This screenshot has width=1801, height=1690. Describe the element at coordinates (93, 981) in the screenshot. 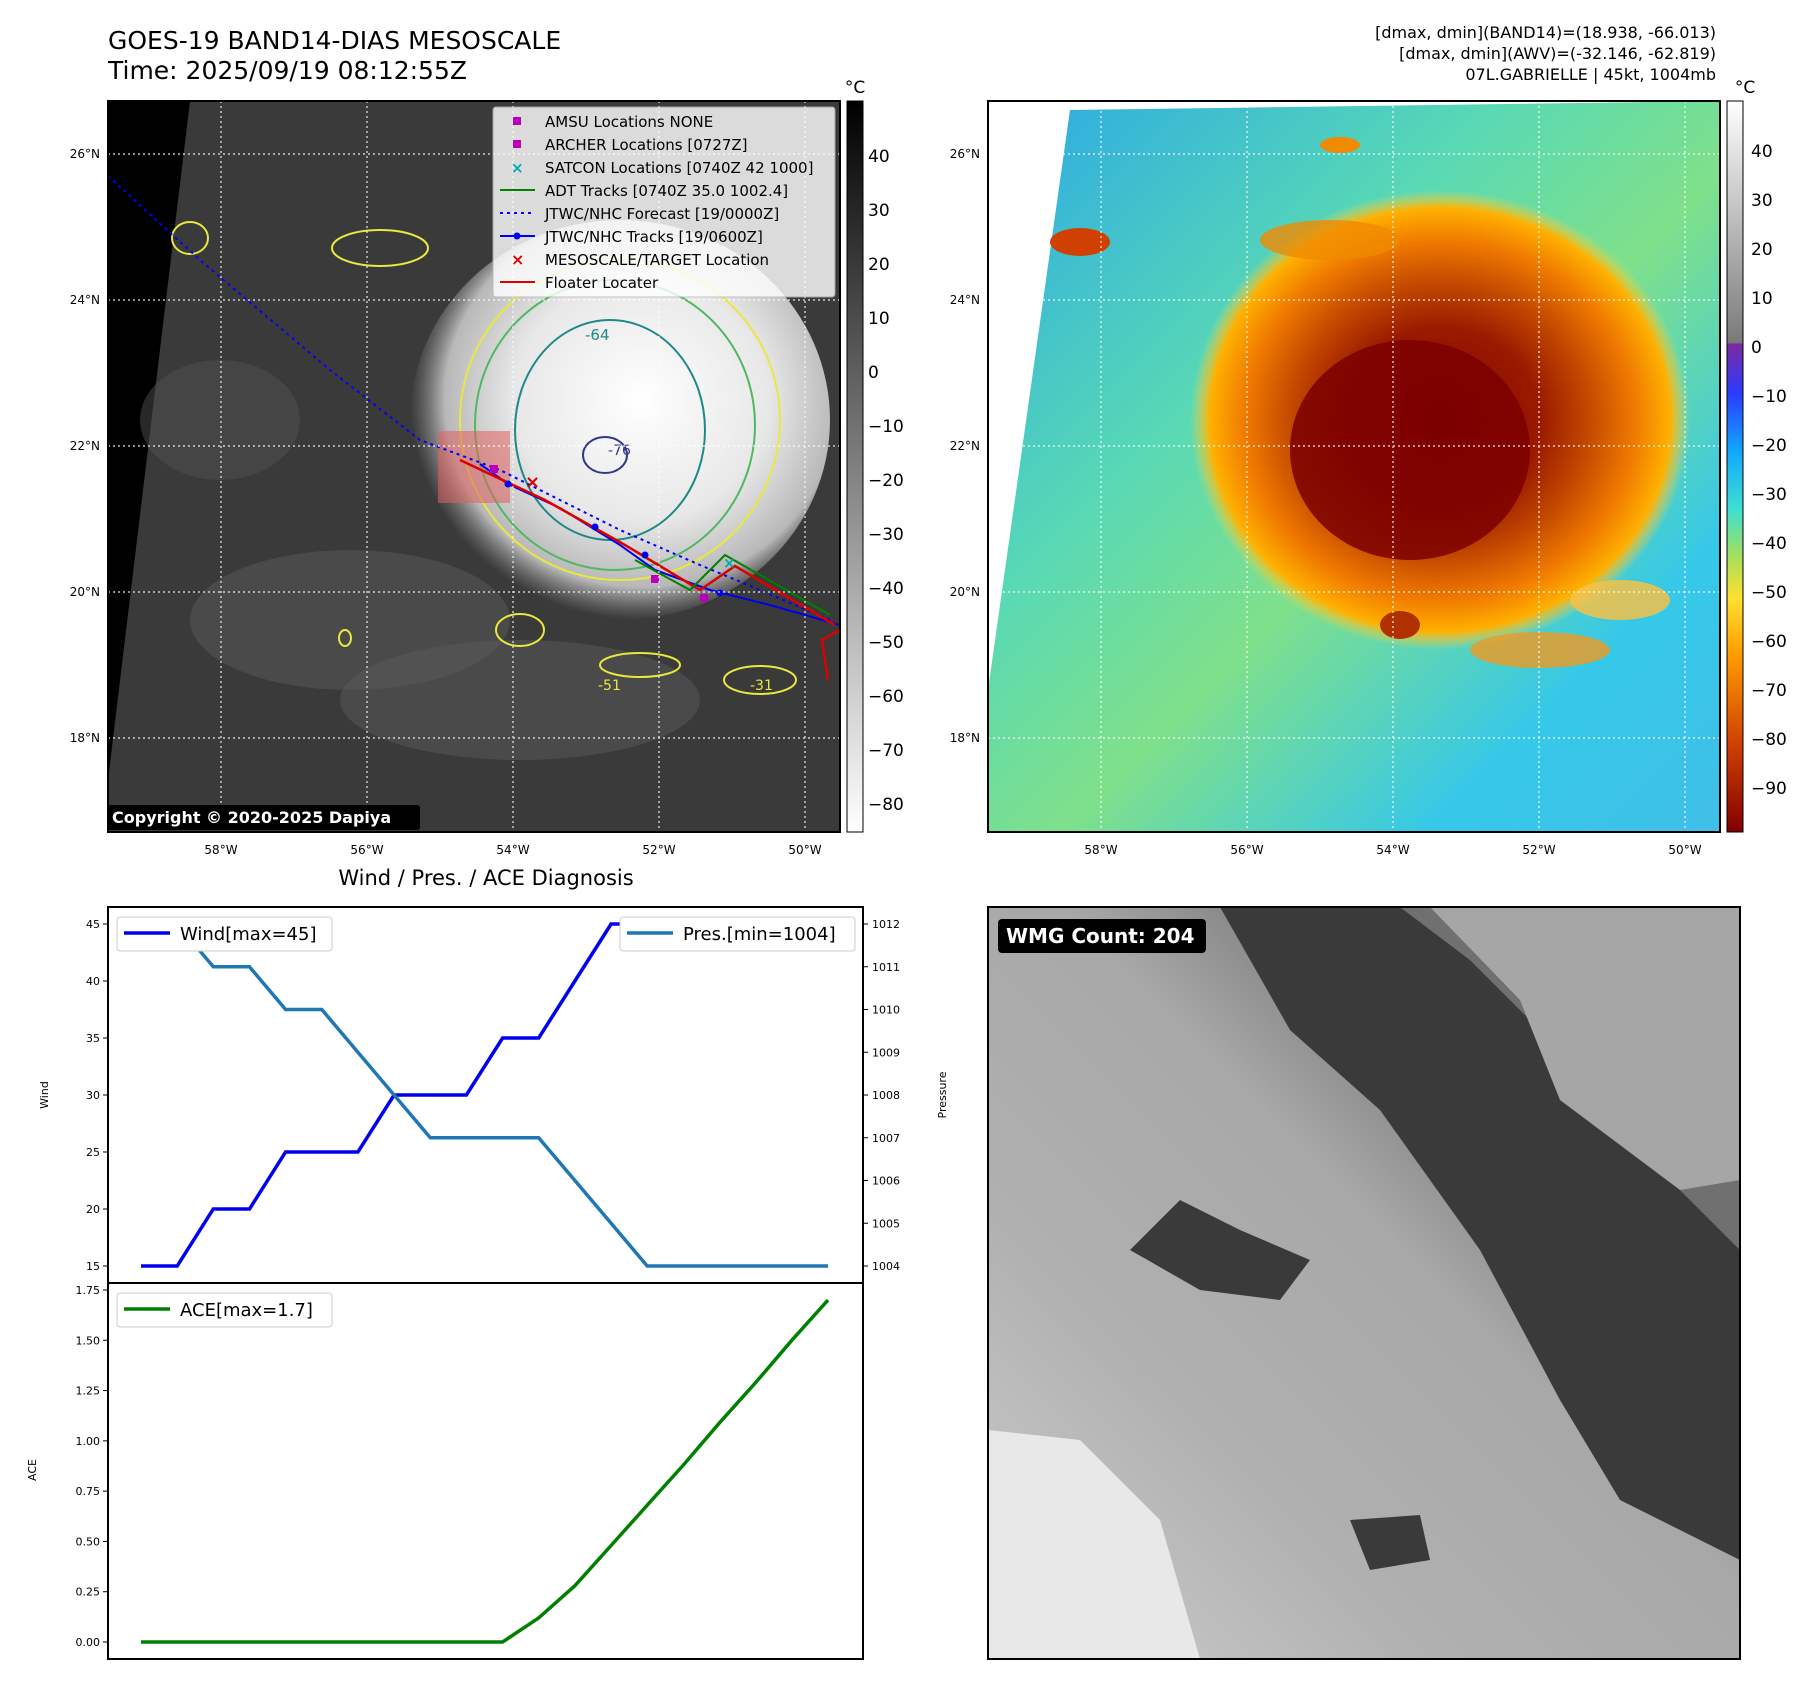

I see `wind-ytick: 40` at that location.